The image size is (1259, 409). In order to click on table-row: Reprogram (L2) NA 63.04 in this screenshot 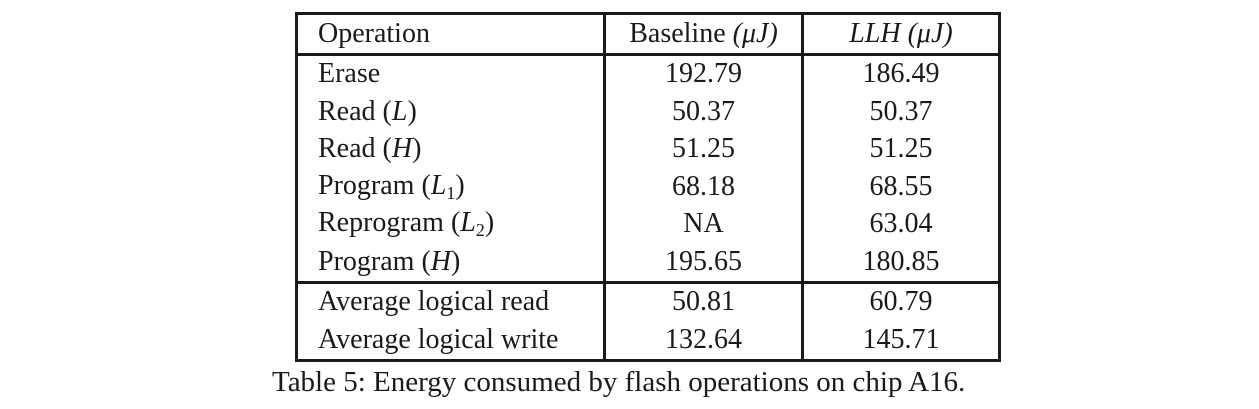, I will do `click(648, 224)`.